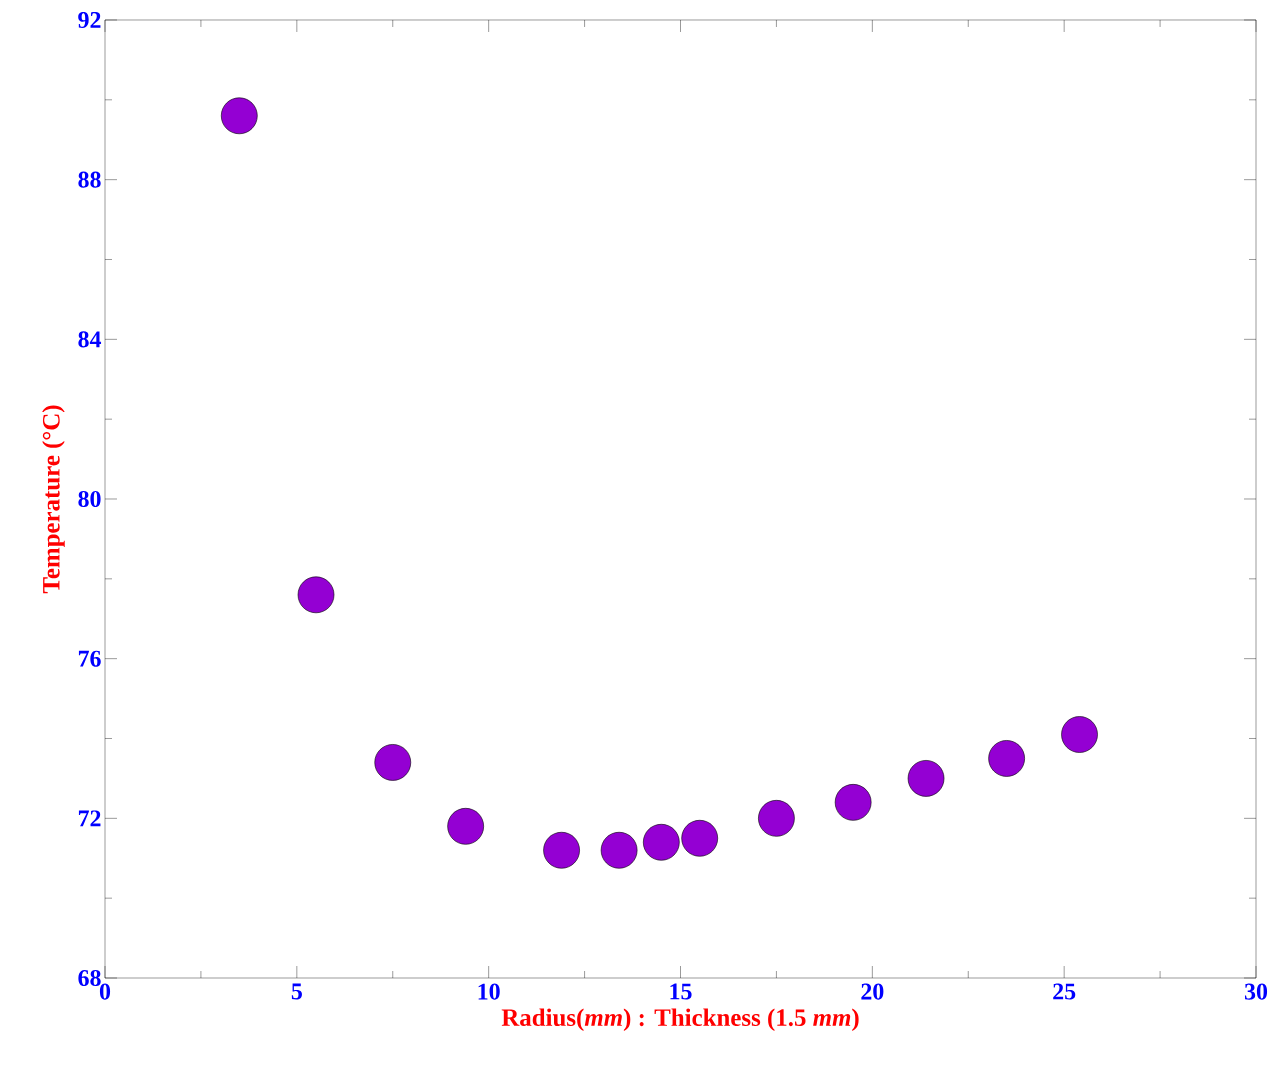 The image size is (1281, 1077). Describe the element at coordinates (89, 20) in the screenshot. I see `y-tick-label: 92` at that location.